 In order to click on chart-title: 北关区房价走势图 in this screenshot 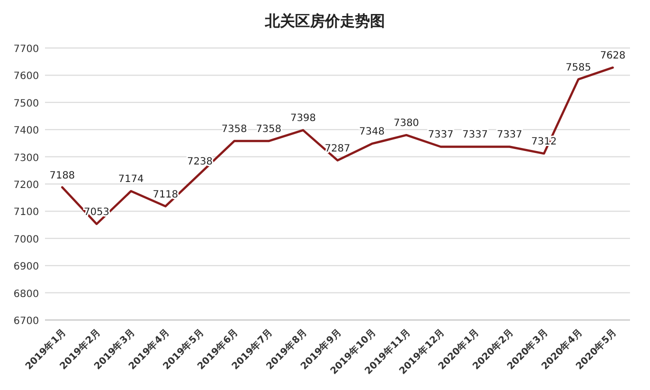, I will do `click(324, 21)`.